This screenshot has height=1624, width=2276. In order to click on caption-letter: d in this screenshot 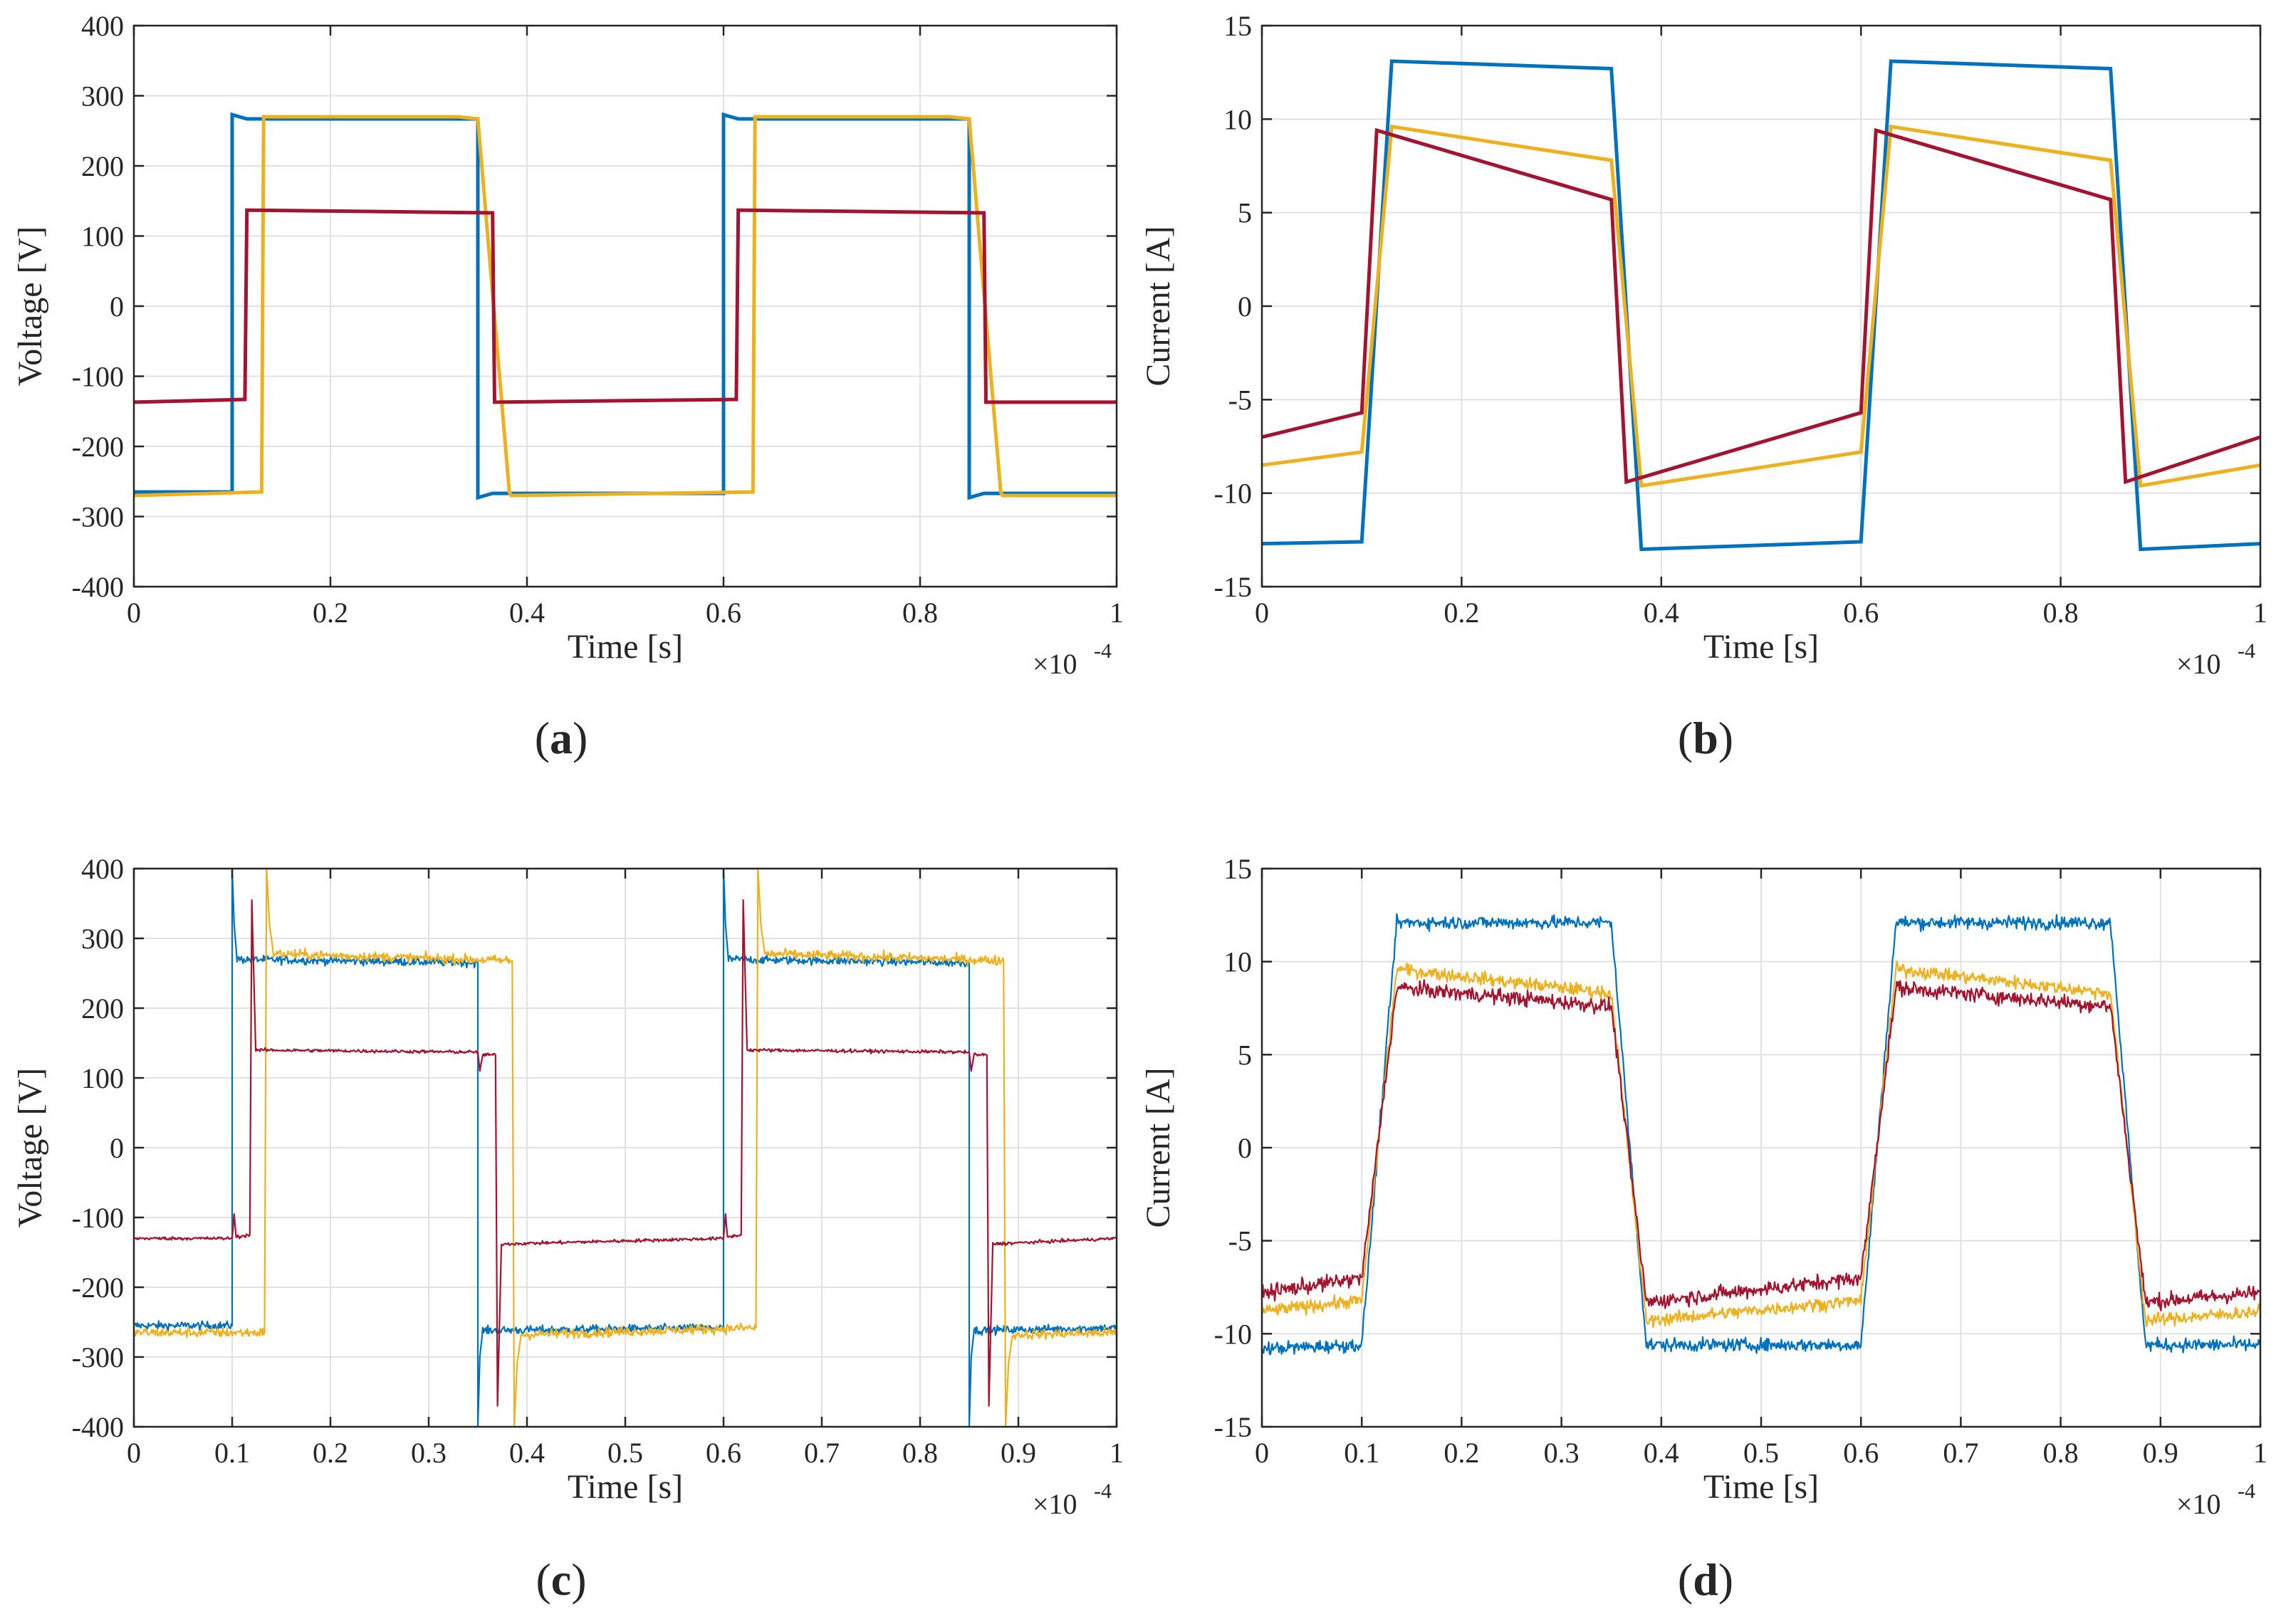, I will do `click(1705, 1579)`.